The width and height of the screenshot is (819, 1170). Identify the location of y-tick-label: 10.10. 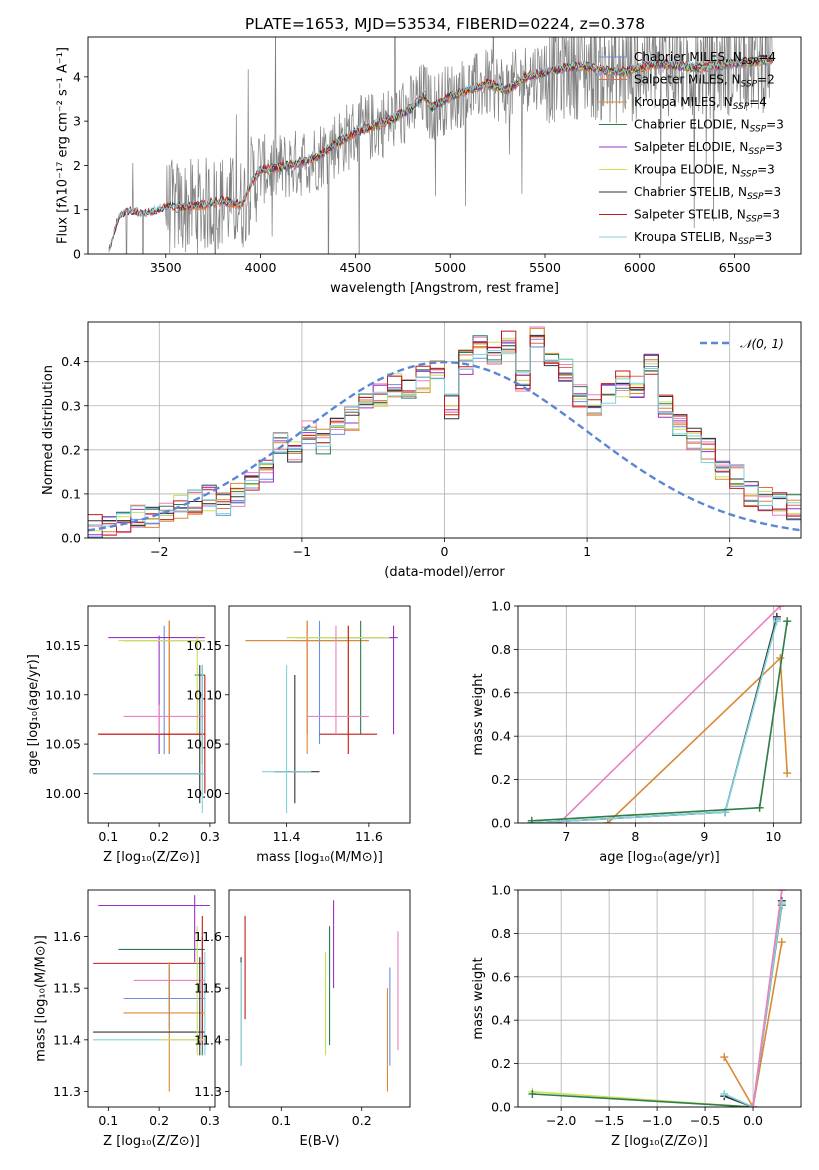
(63, 694).